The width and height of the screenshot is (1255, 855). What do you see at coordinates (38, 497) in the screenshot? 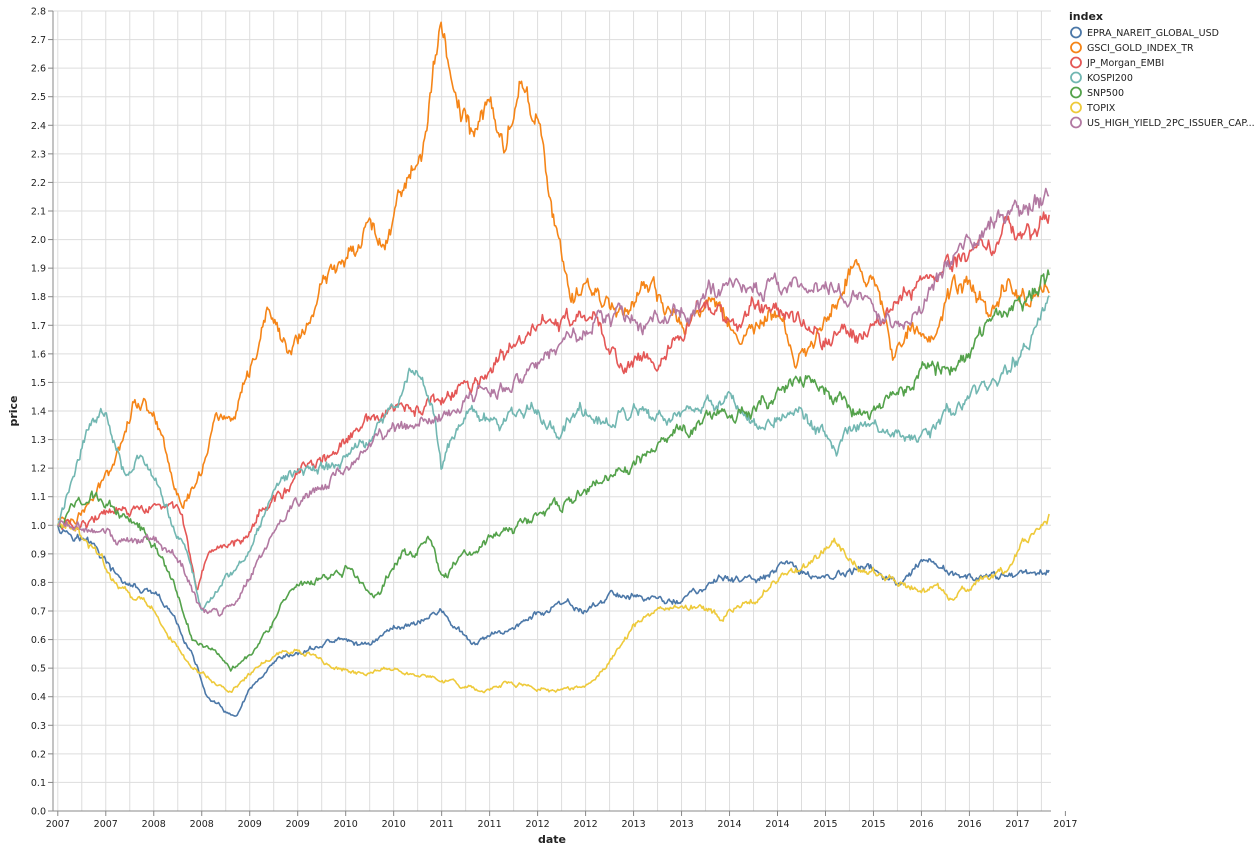
I see `y-tick-label: 1.1` at bounding box center [38, 497].